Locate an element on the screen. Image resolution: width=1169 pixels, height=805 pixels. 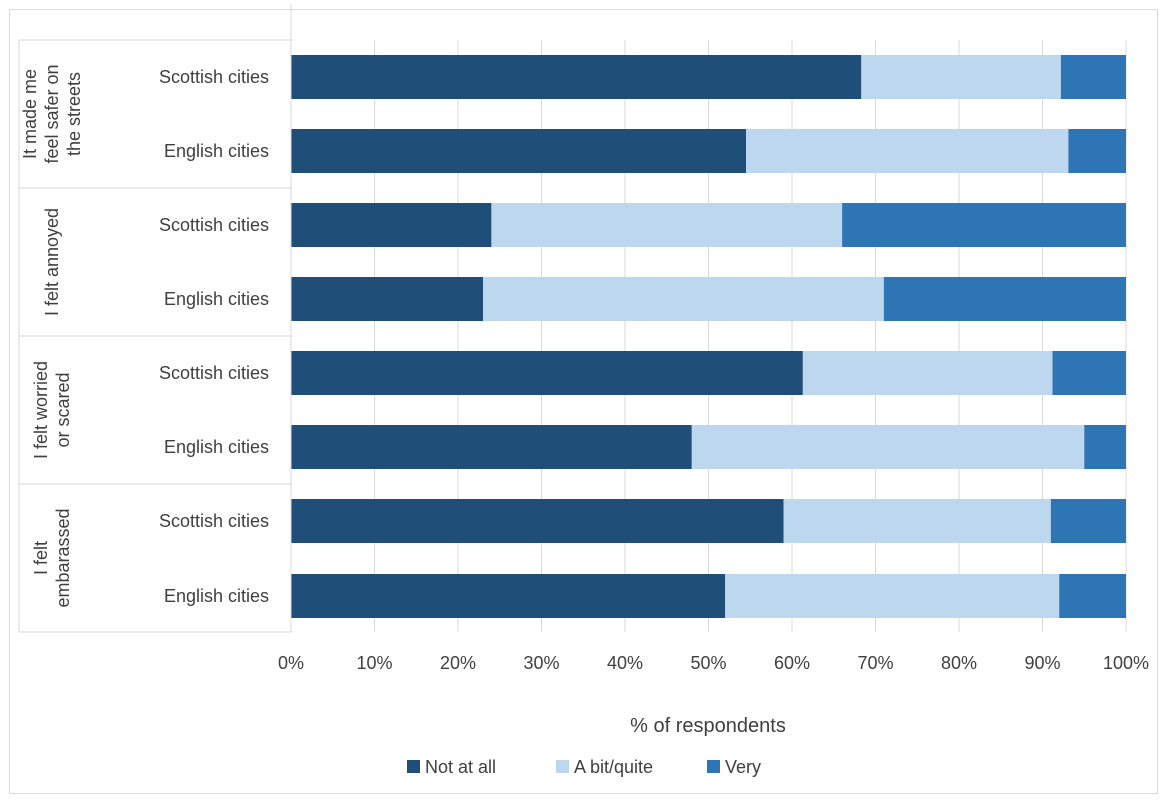
legend: Not at all A bit/quite Very is located at coordinates (584, 767).